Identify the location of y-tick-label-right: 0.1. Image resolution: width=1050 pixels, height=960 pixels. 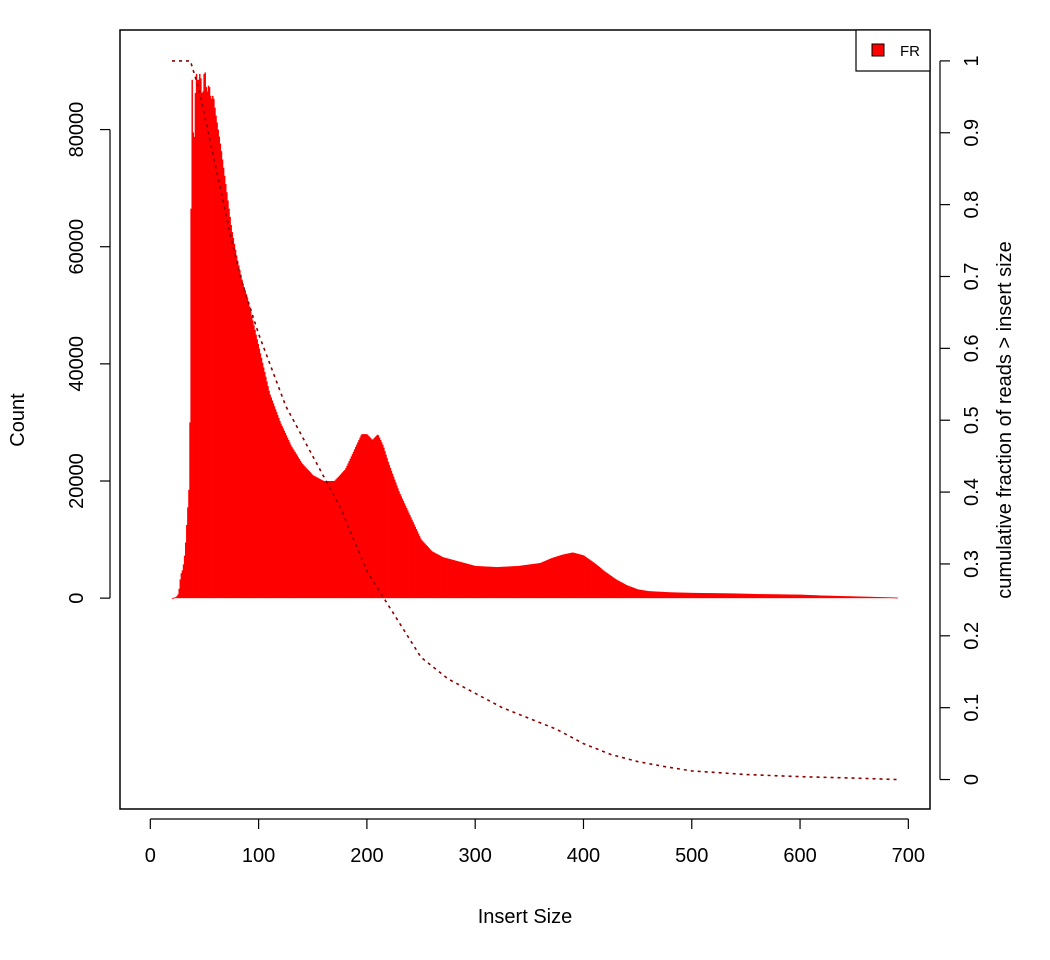
(972, 708).